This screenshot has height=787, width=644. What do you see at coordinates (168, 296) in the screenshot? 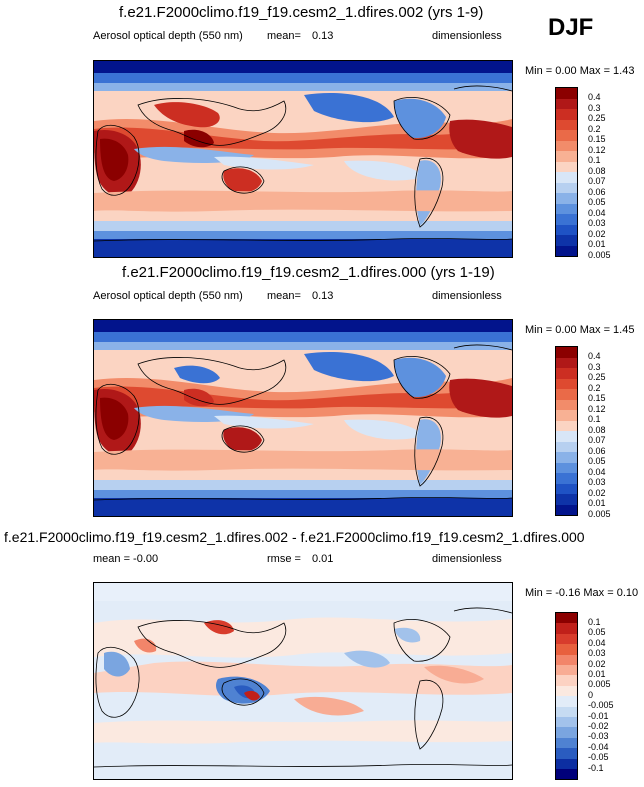
I see `panel-2-variable-label: Aerosol optical depth (550 nm)` at bounding box center [168, 296].